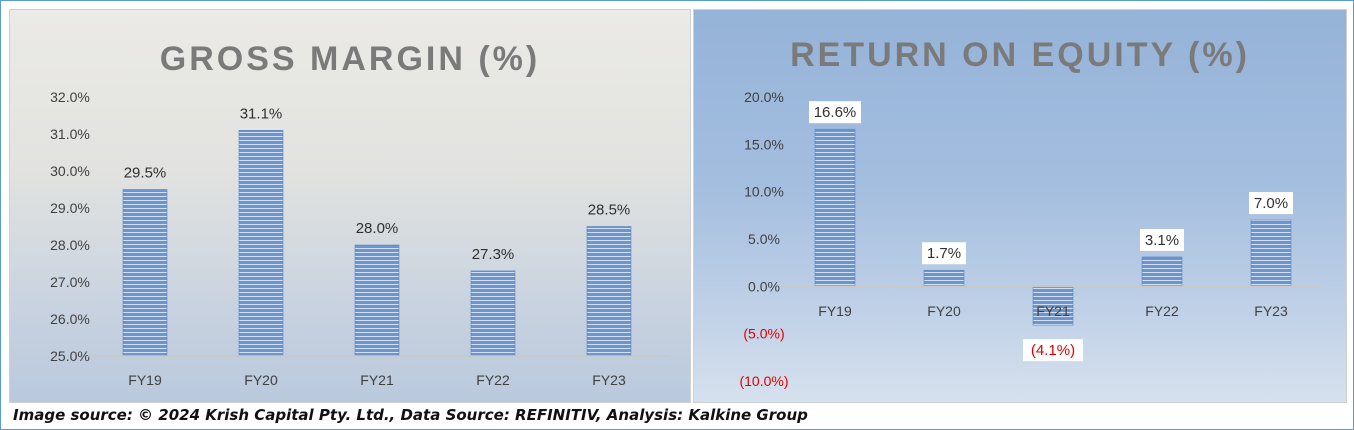  I want to click on y-tick-label: 25.0%, so click(70, 356).